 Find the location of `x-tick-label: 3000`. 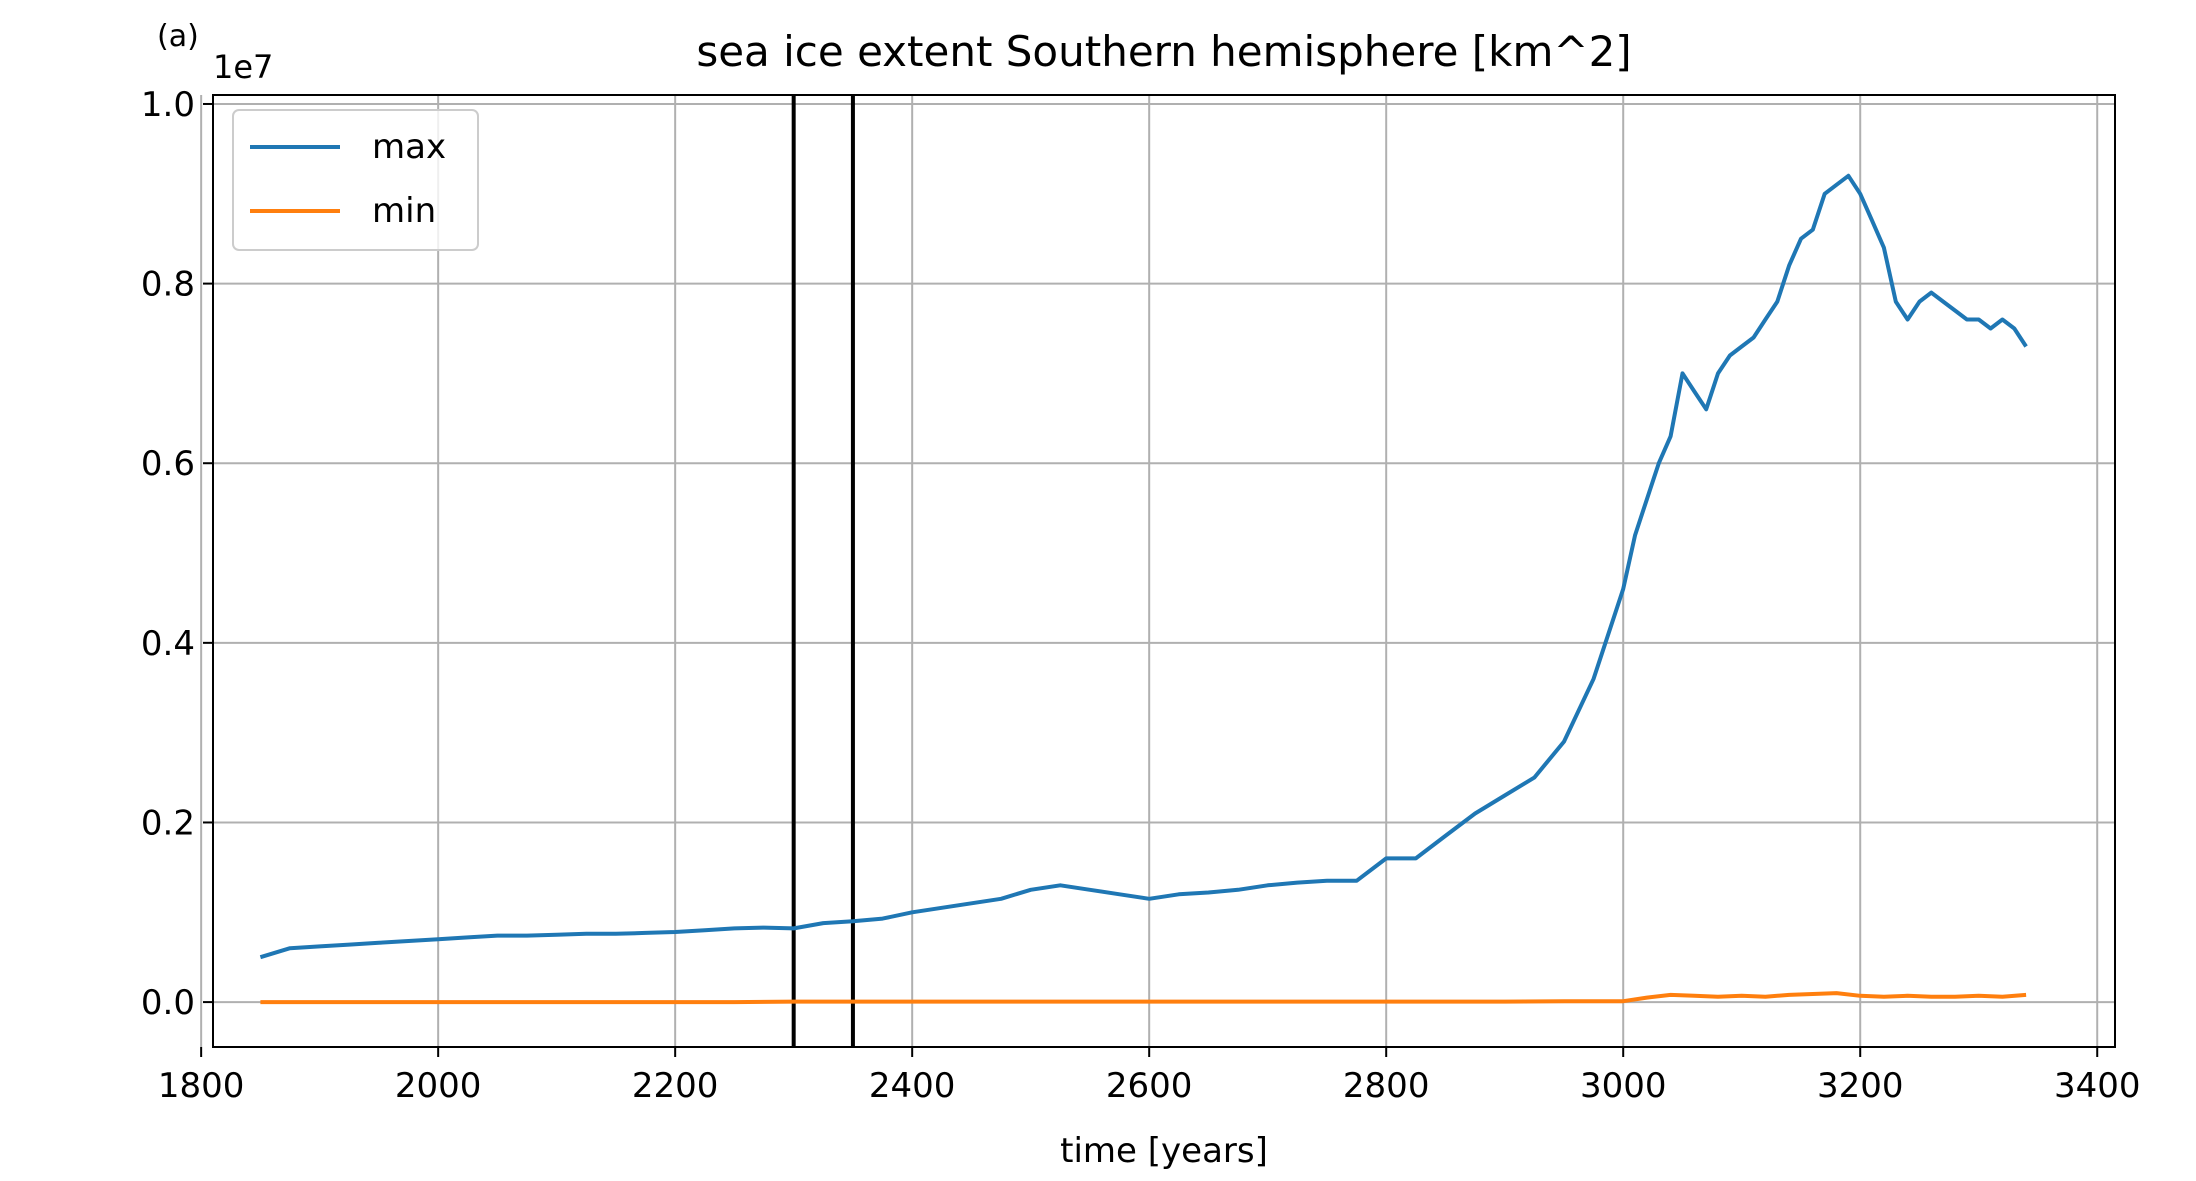

x-tick-label: 3000 is located at coordinates (1623, 1086).